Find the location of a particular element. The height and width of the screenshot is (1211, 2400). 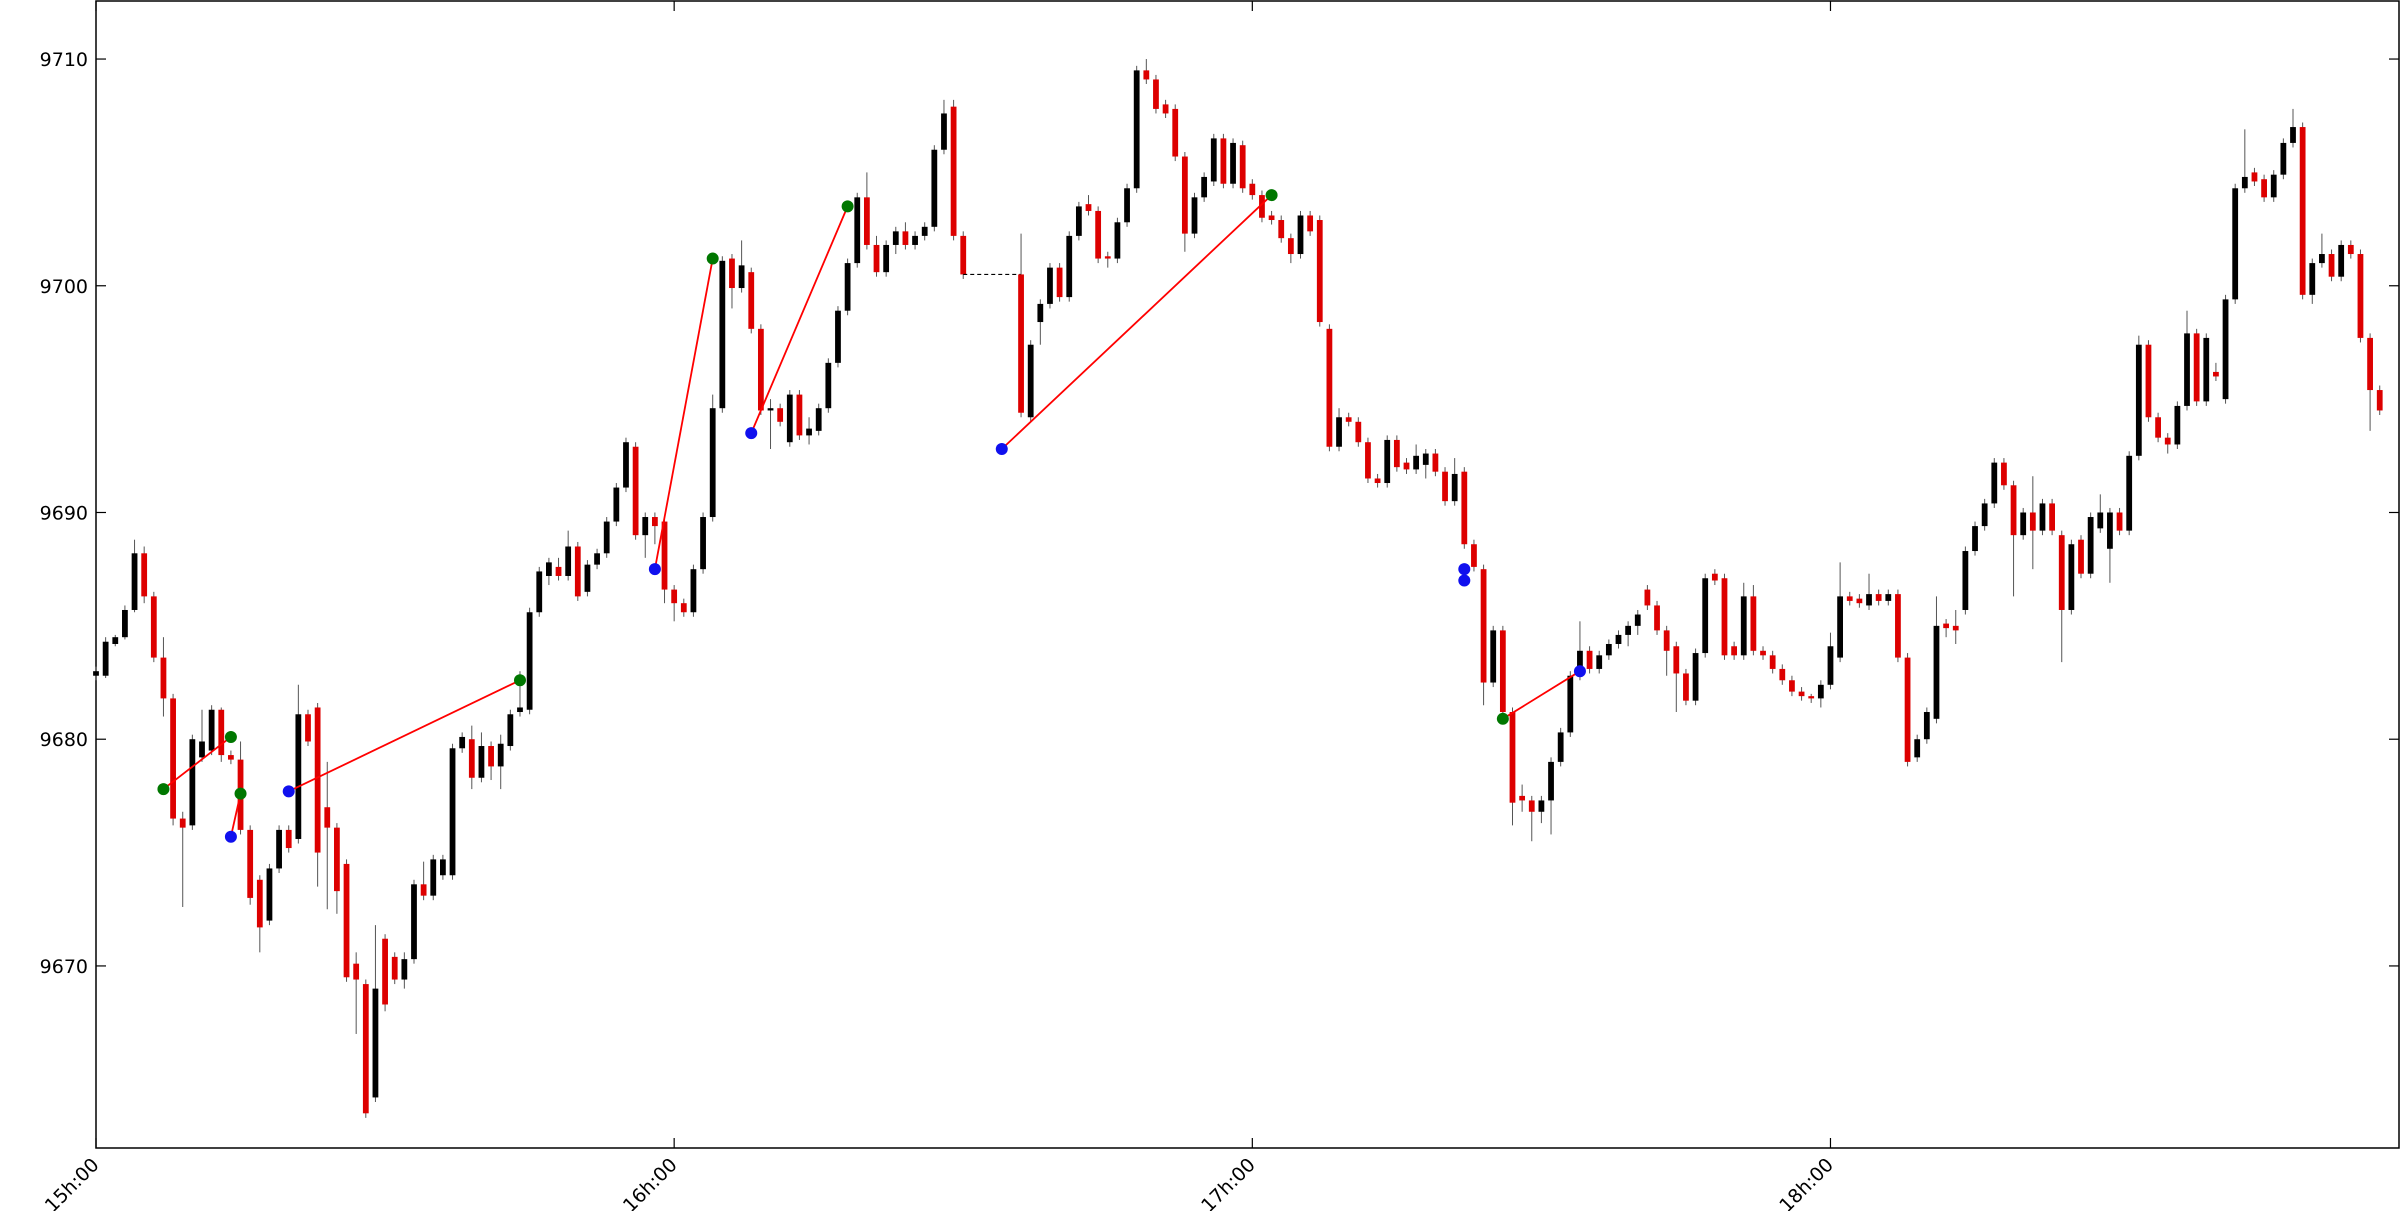

y-tick-label: 9690 is located at coordinates (64, 513).